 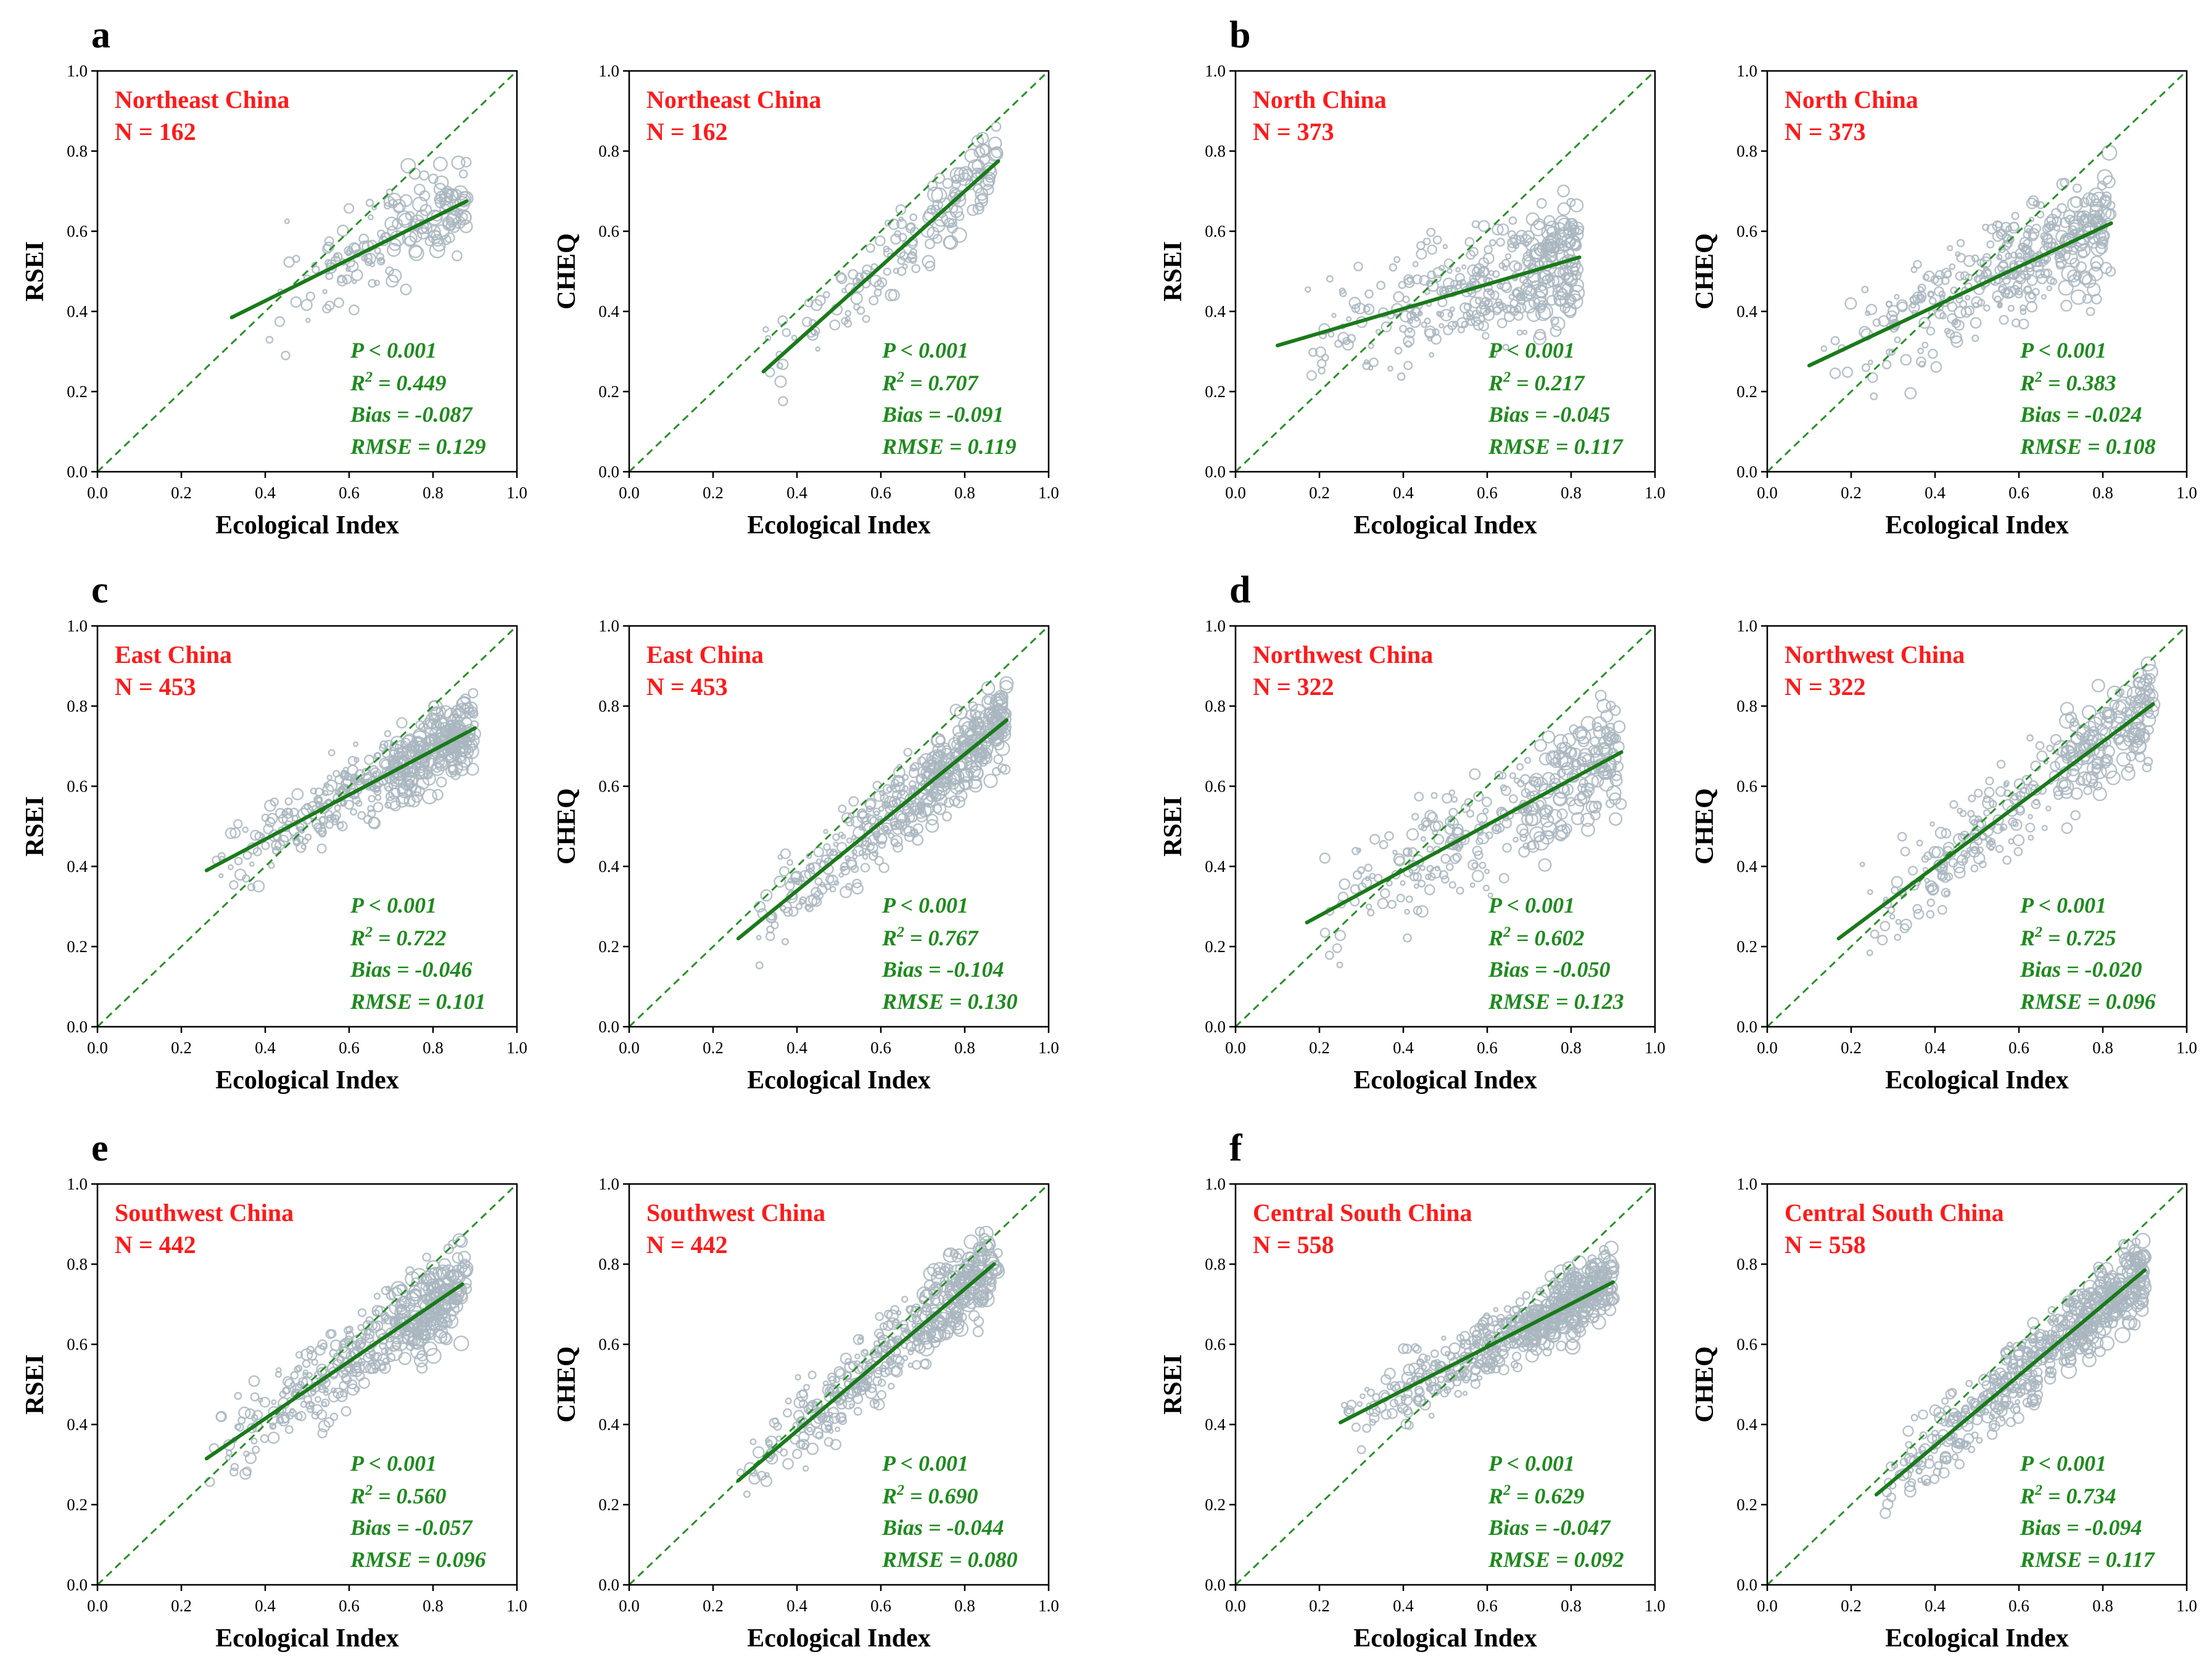 What do you see at coordinates (1977, 271) in the screenshot?
I see `plot-frame` at bounding box center [1977, 271].